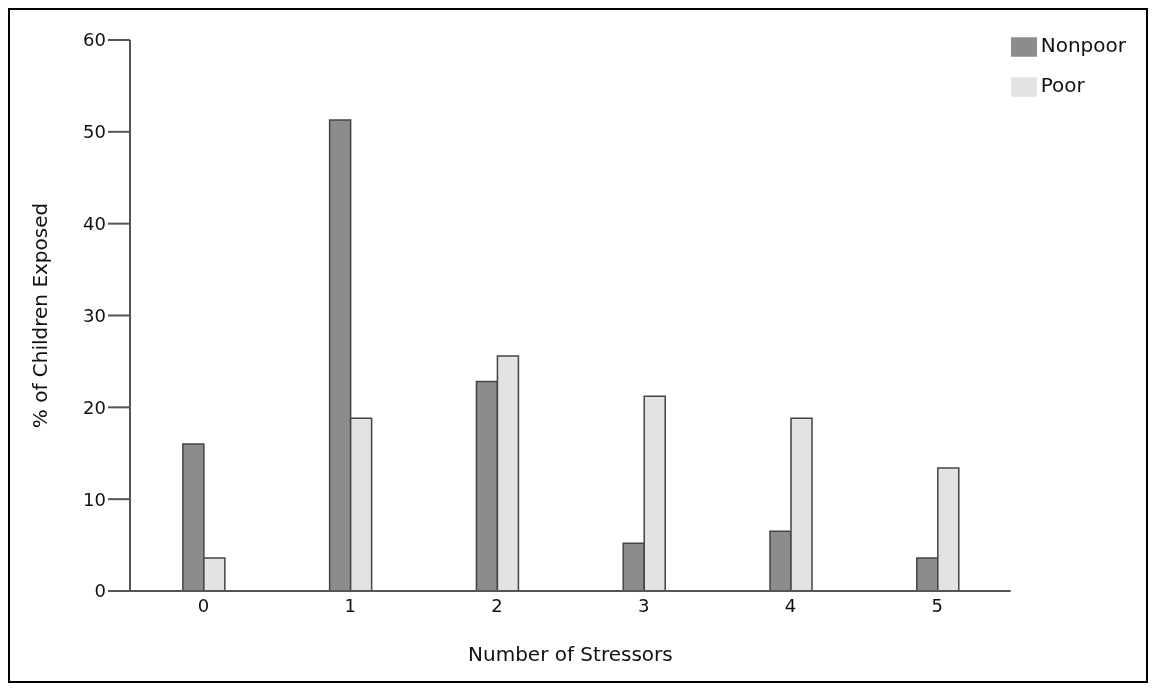 The height and width of the screenshot is (695, 1160). Describe the element at coordinates (497, 605) in the screenshot. I see `x-tick-label: 2` at that location.